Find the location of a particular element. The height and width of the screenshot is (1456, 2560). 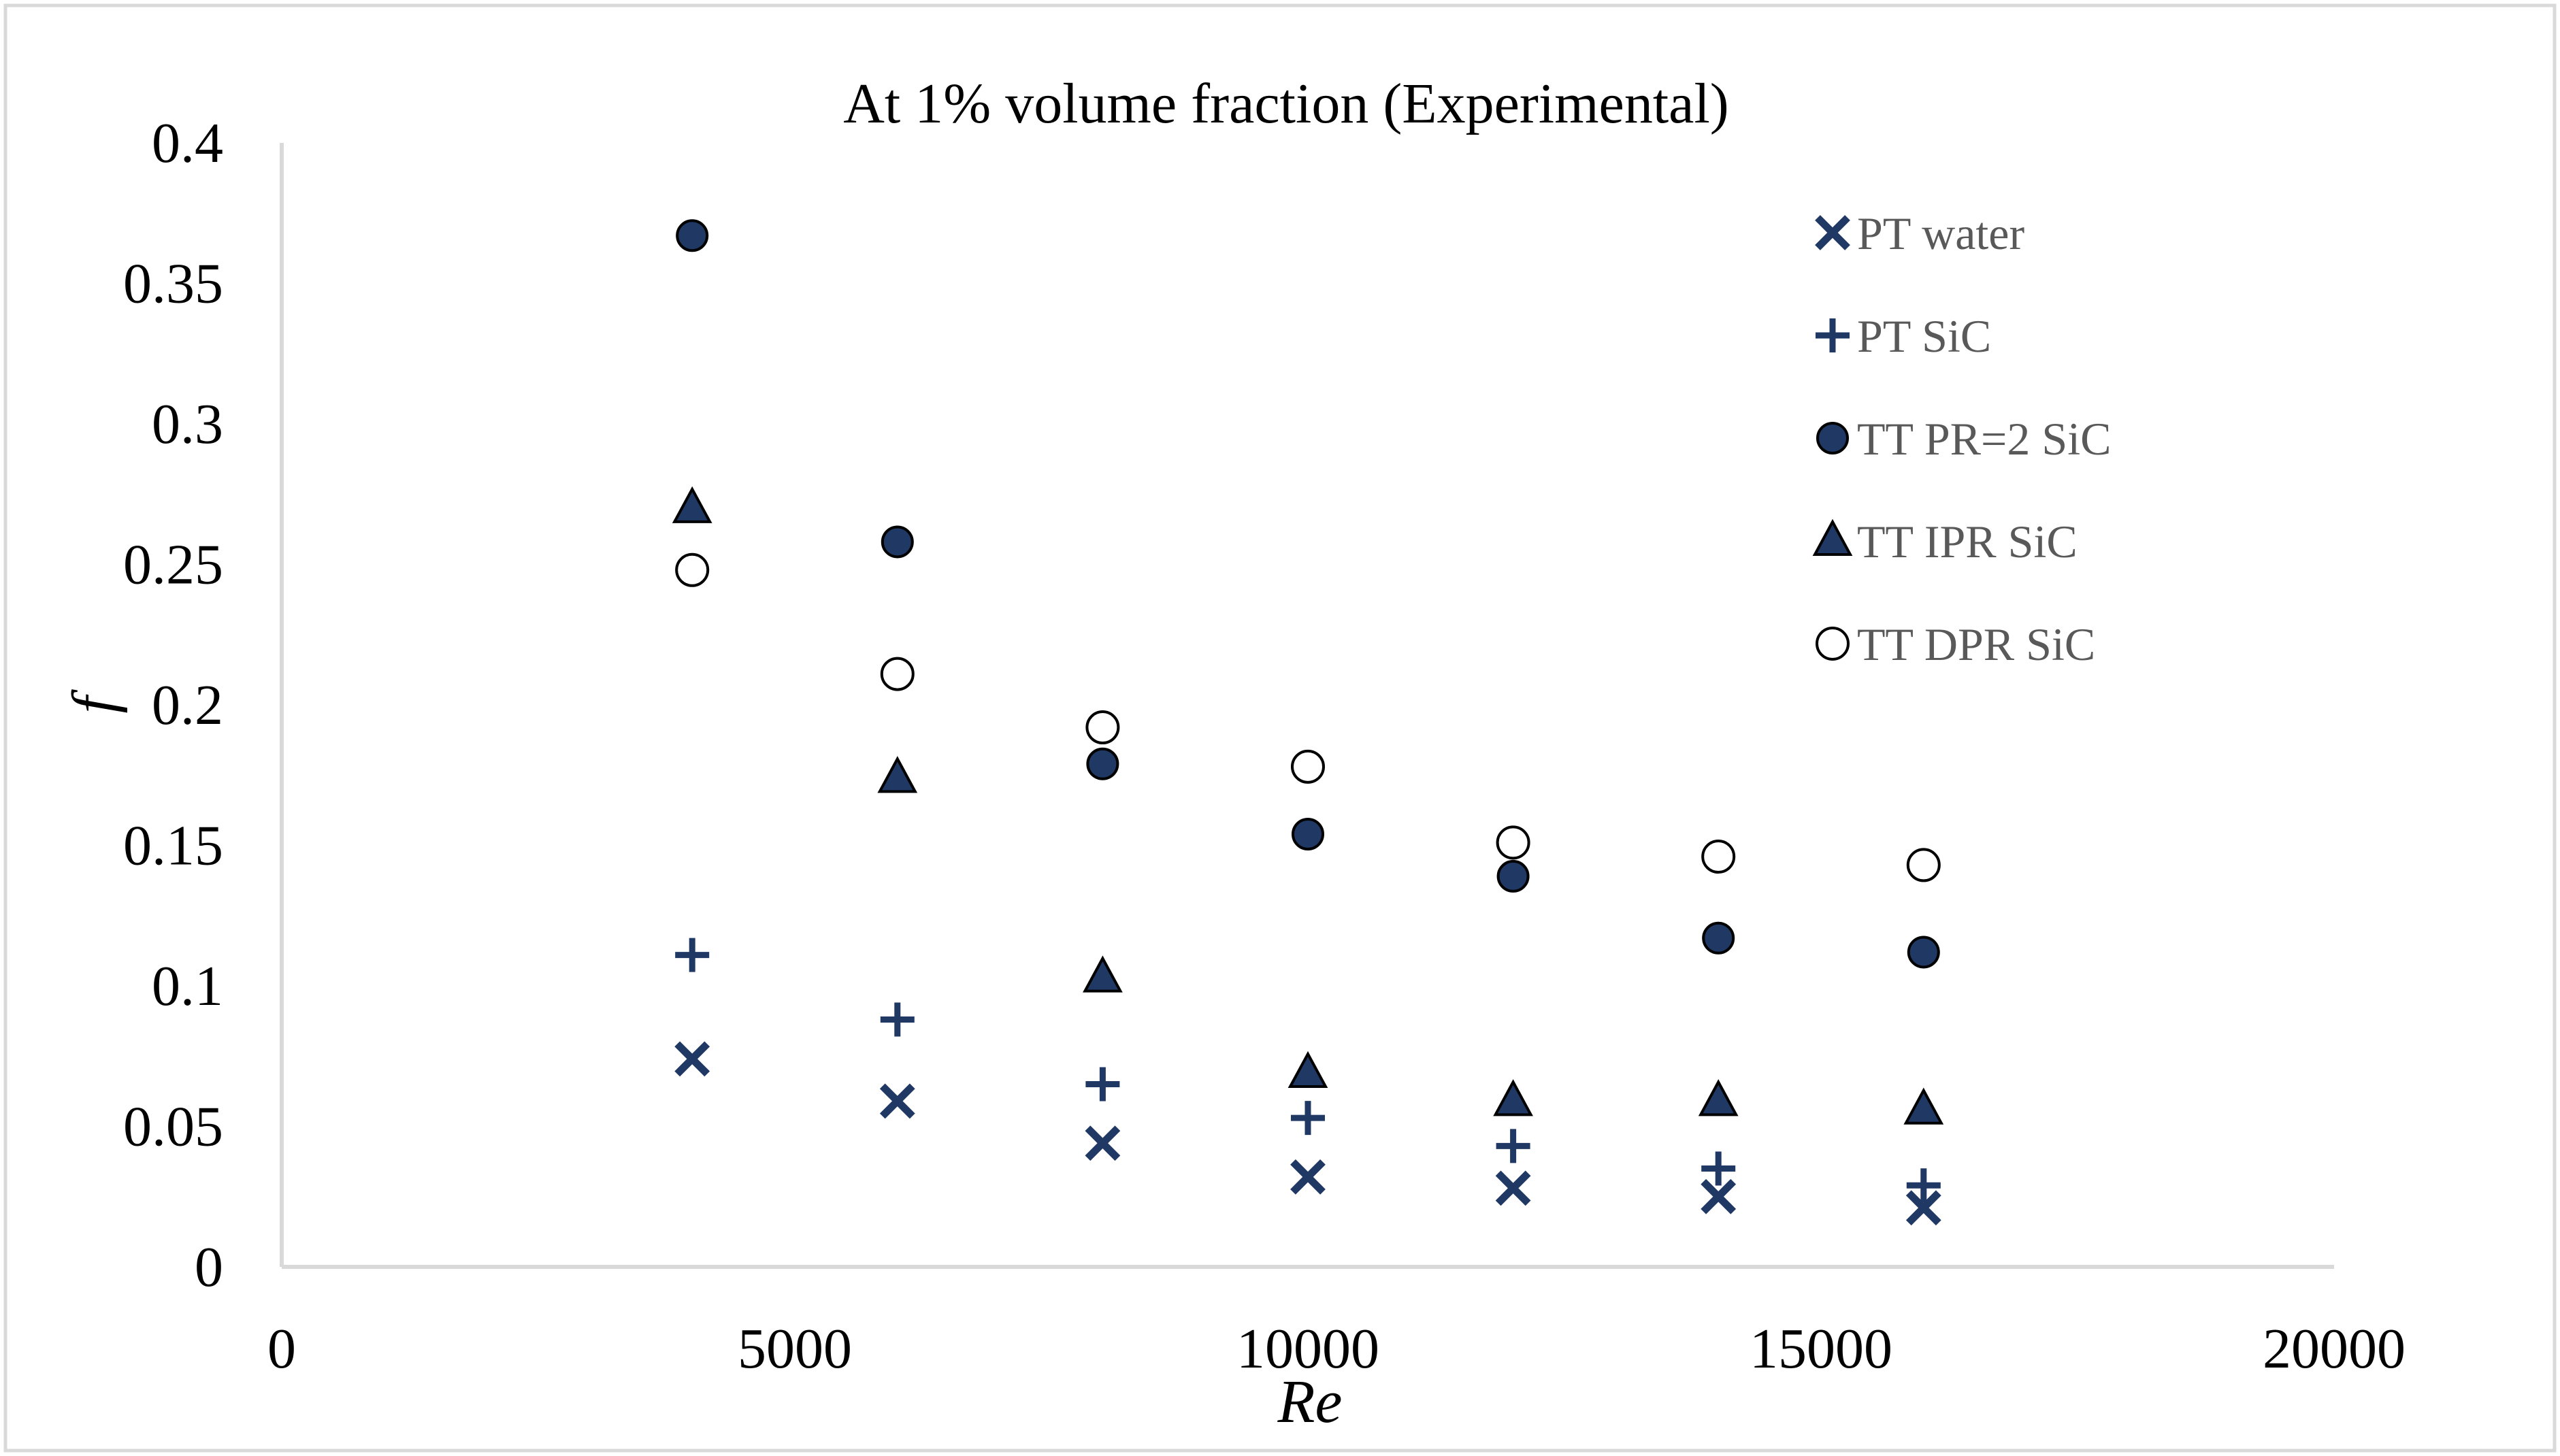

y-tick-label: 0.05 is located at coordinates (173, 1127).